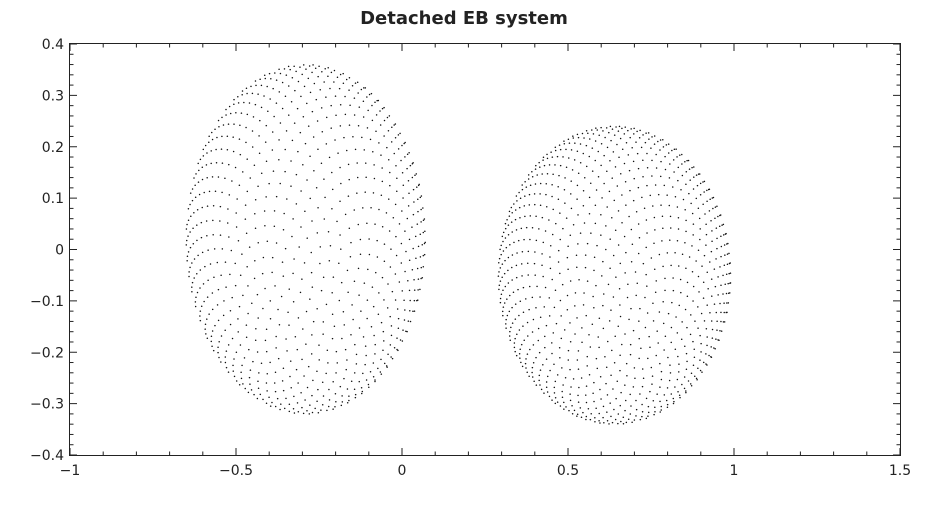 This screenshot has width=928, height=514. Describe the element at coordinates (568, 471) in the screenshot. I see `x-tick-label: 0.5` at that location.